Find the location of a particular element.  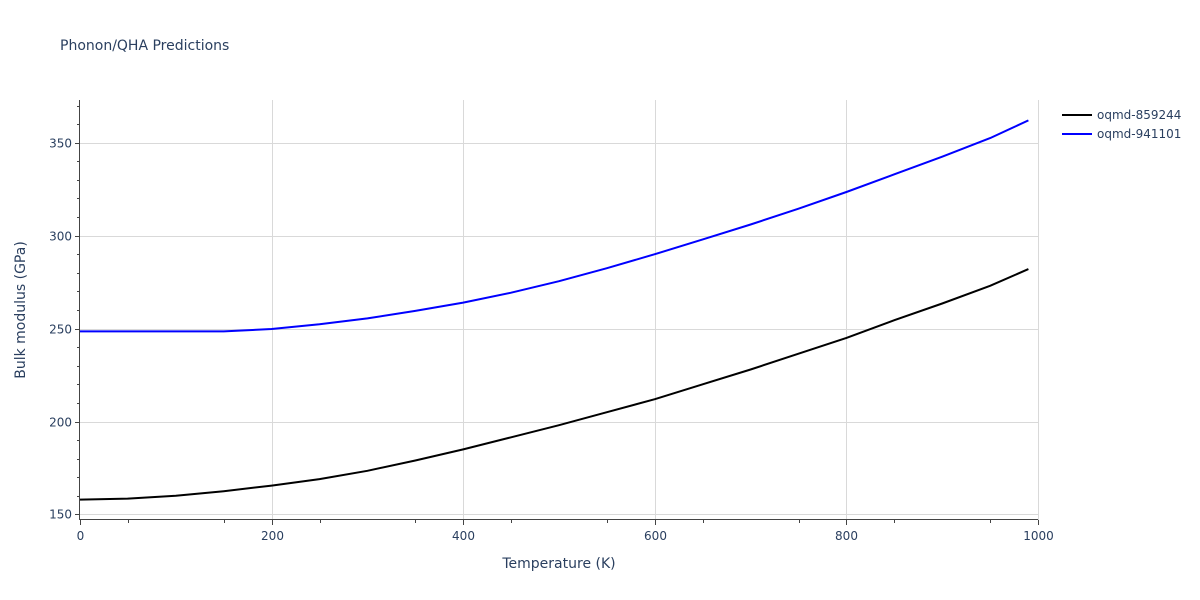

x-tick-label: 200 is located at coordinates (272, 536).